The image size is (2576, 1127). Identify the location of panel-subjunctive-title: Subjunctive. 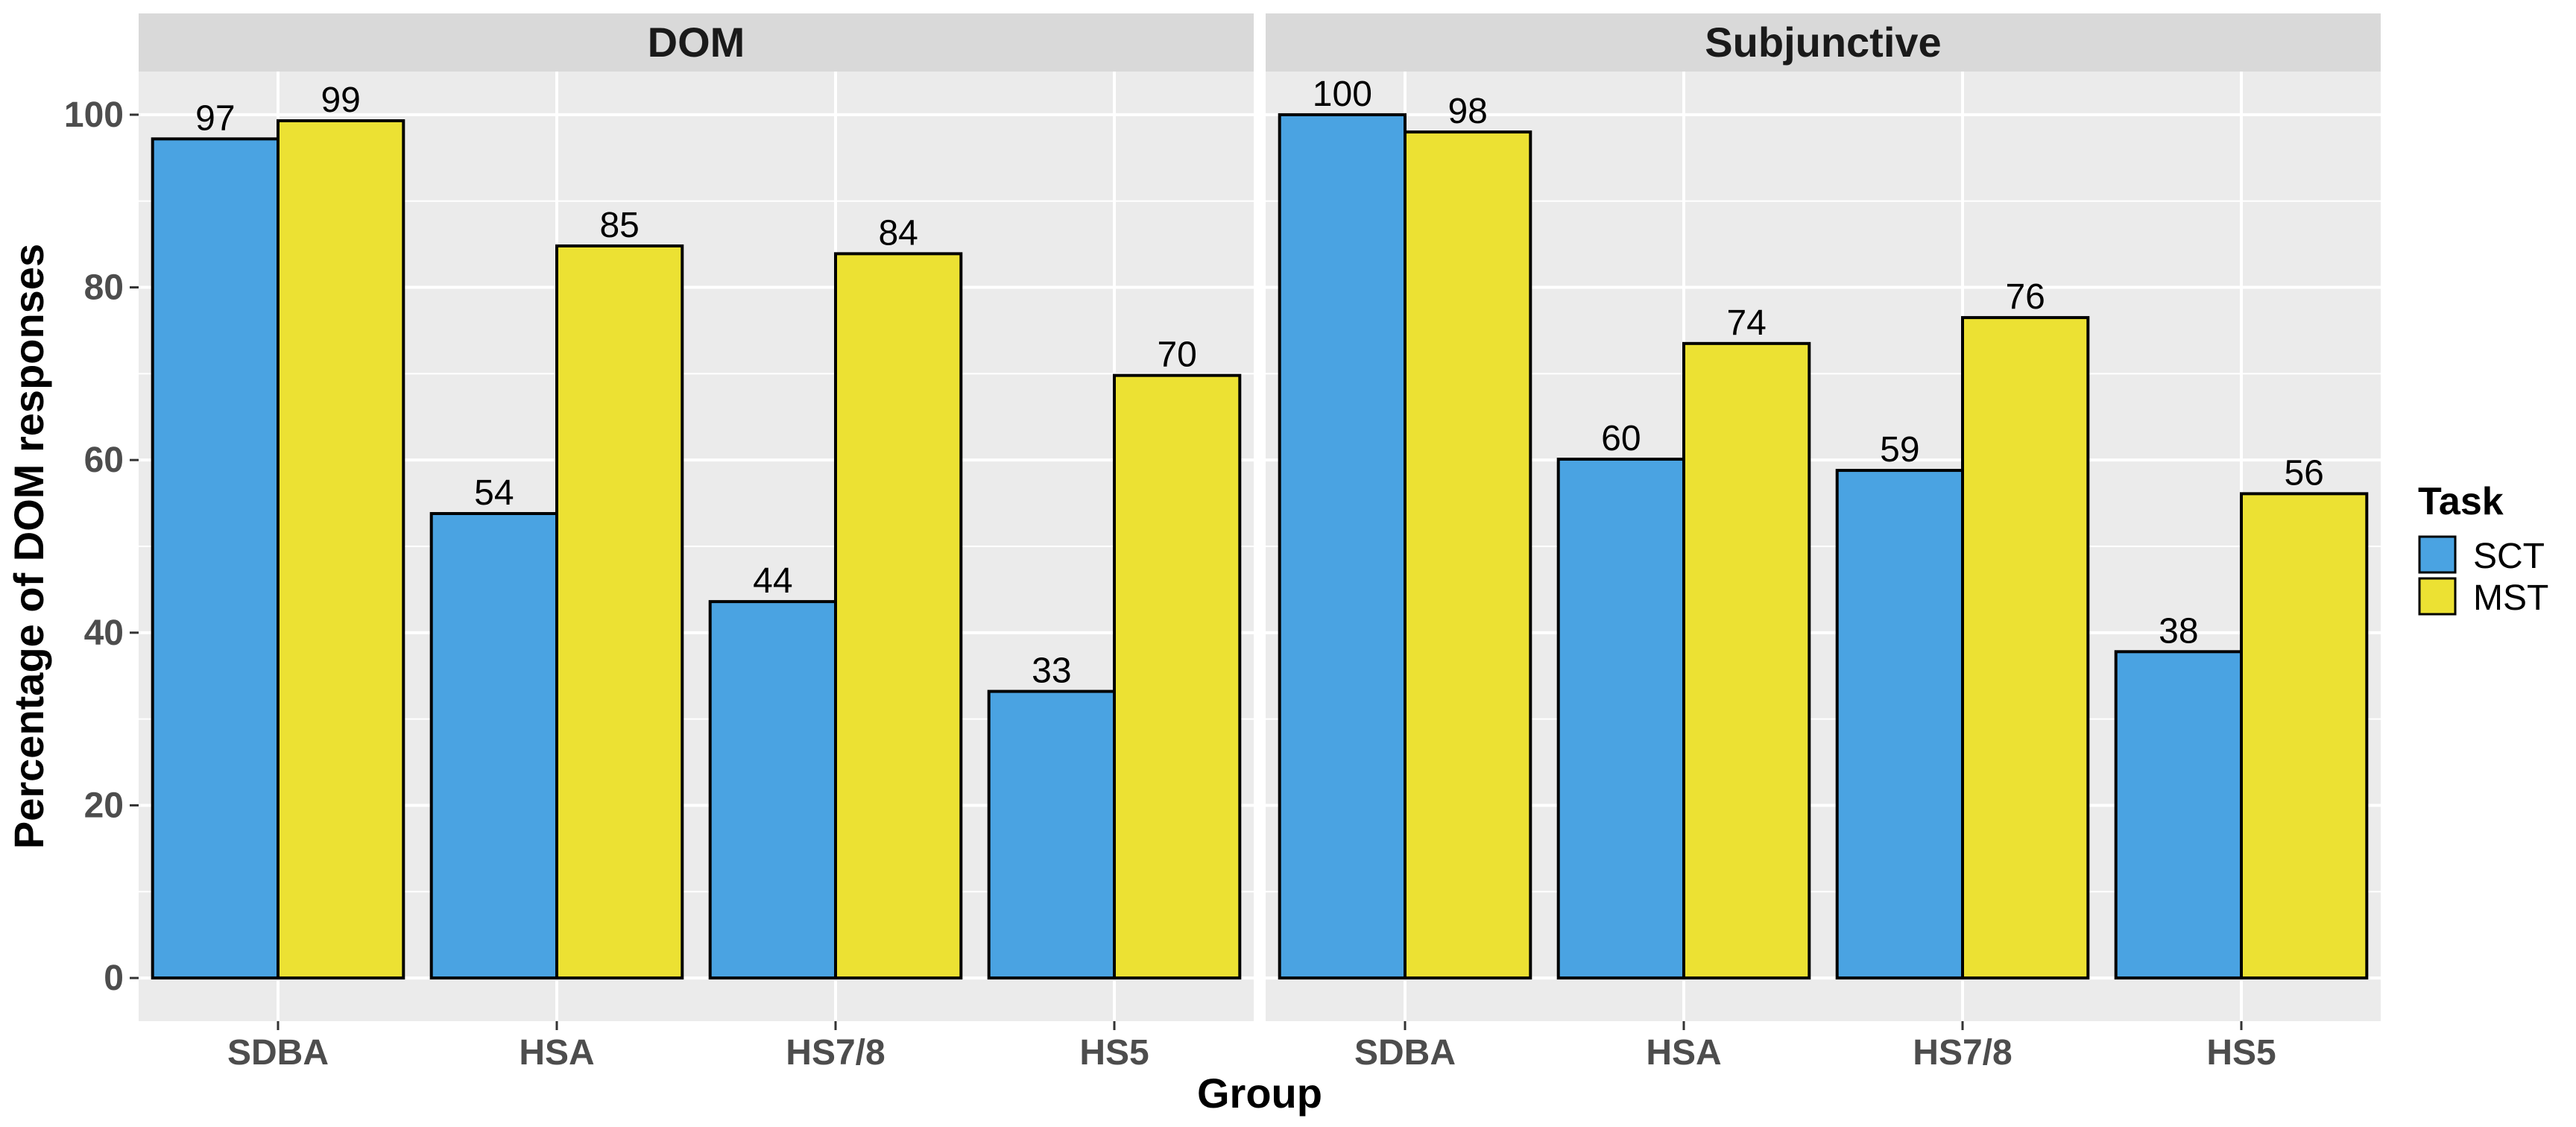
(1823, 42).